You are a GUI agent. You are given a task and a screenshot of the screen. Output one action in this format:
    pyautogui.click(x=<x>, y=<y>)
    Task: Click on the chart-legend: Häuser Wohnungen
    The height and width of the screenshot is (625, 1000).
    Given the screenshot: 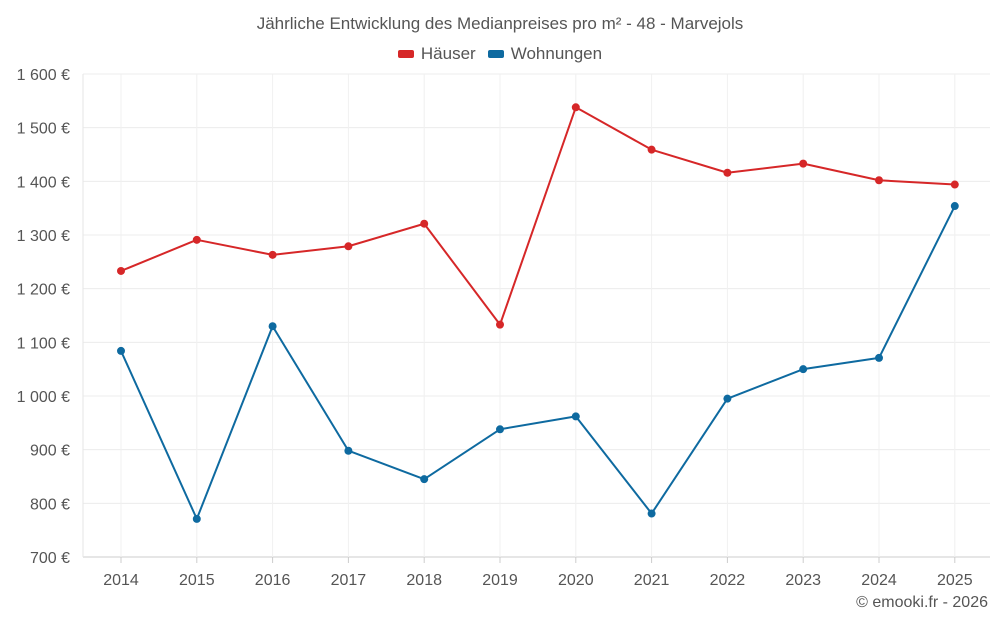 What is the action you would take?
    pyautogui.click(x=500, y=54)
    